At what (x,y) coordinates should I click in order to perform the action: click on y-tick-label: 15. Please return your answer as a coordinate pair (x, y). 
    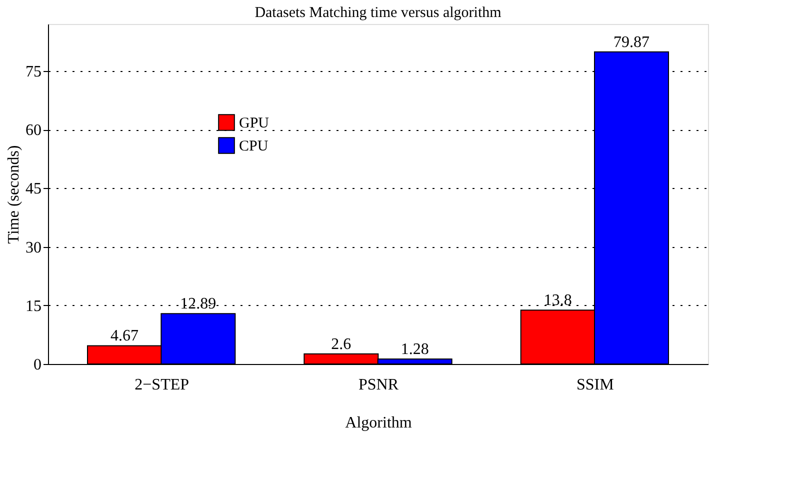
    Looking at the image, I should click on (34, 306).